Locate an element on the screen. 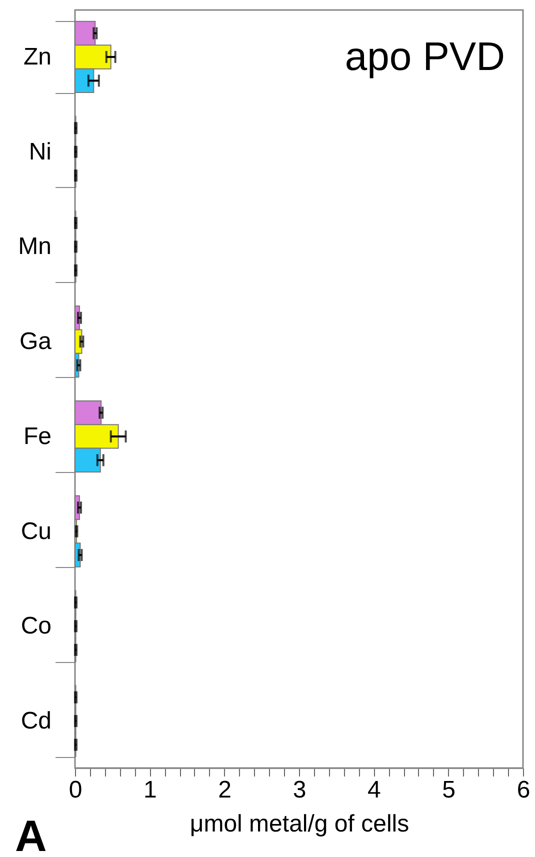 The image size is (535, 857). x-tick-label: 3 is located at coordinates (299, 790).